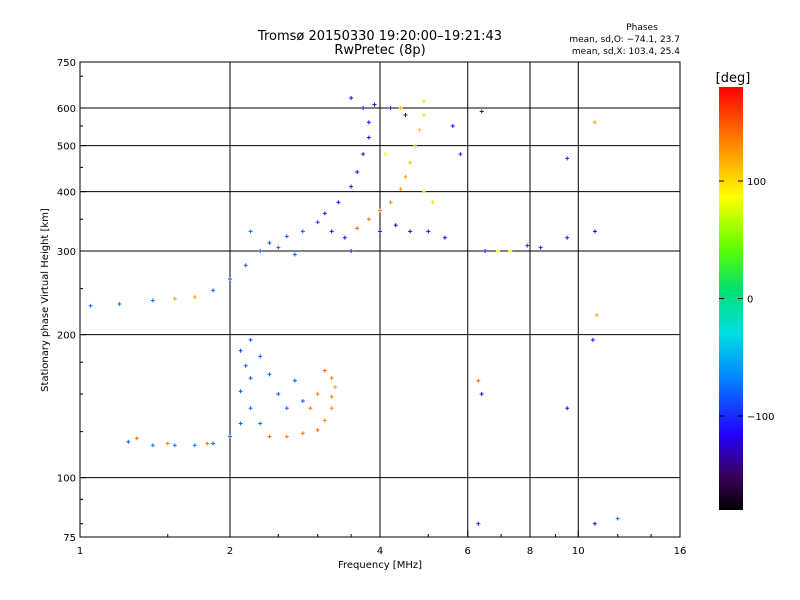  What do you see at coordinates (66, 147) in the screenshot?
I see `y-tick-label: 500` at bounding box center [66, 147].